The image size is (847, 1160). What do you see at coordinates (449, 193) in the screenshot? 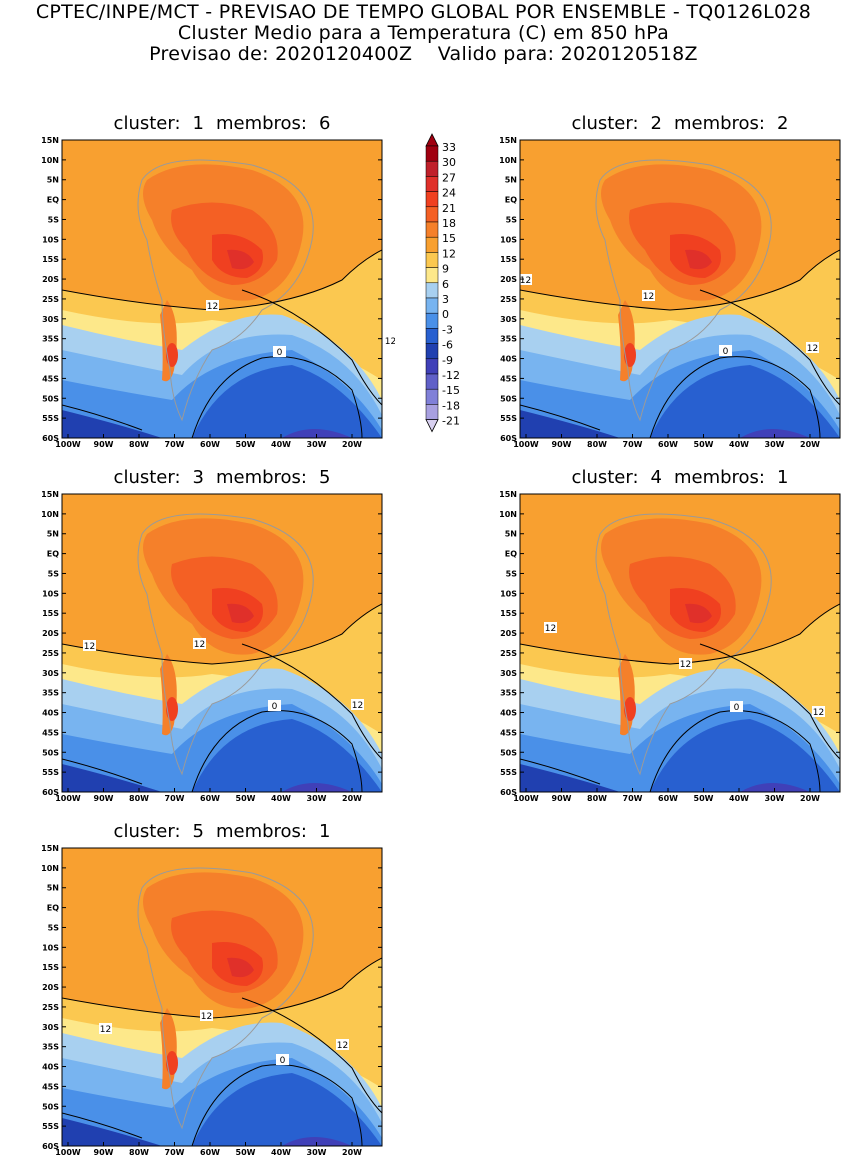
I see `colorbar-label: 24` at bounding box center [449, 193].